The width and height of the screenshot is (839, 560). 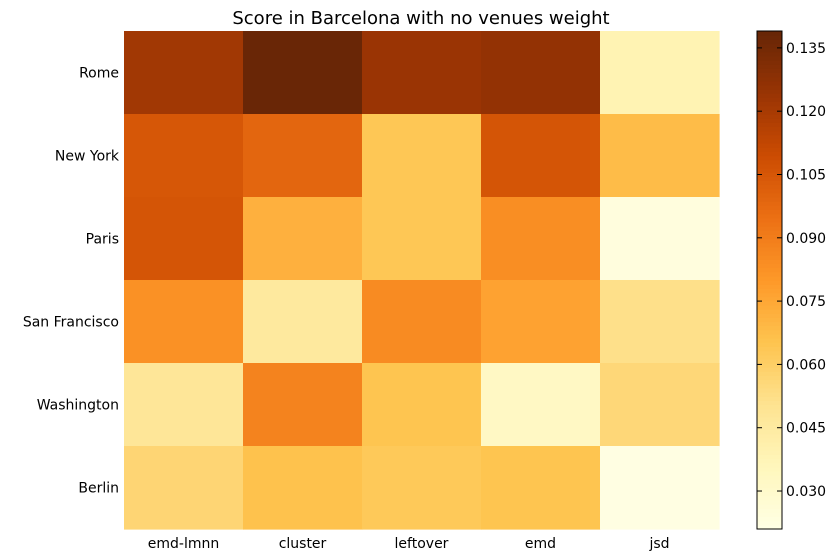 What do you see at coordinates (422, 544) in the screenshot?
I see `column-label: leftover` at bounding box center [422, 544].